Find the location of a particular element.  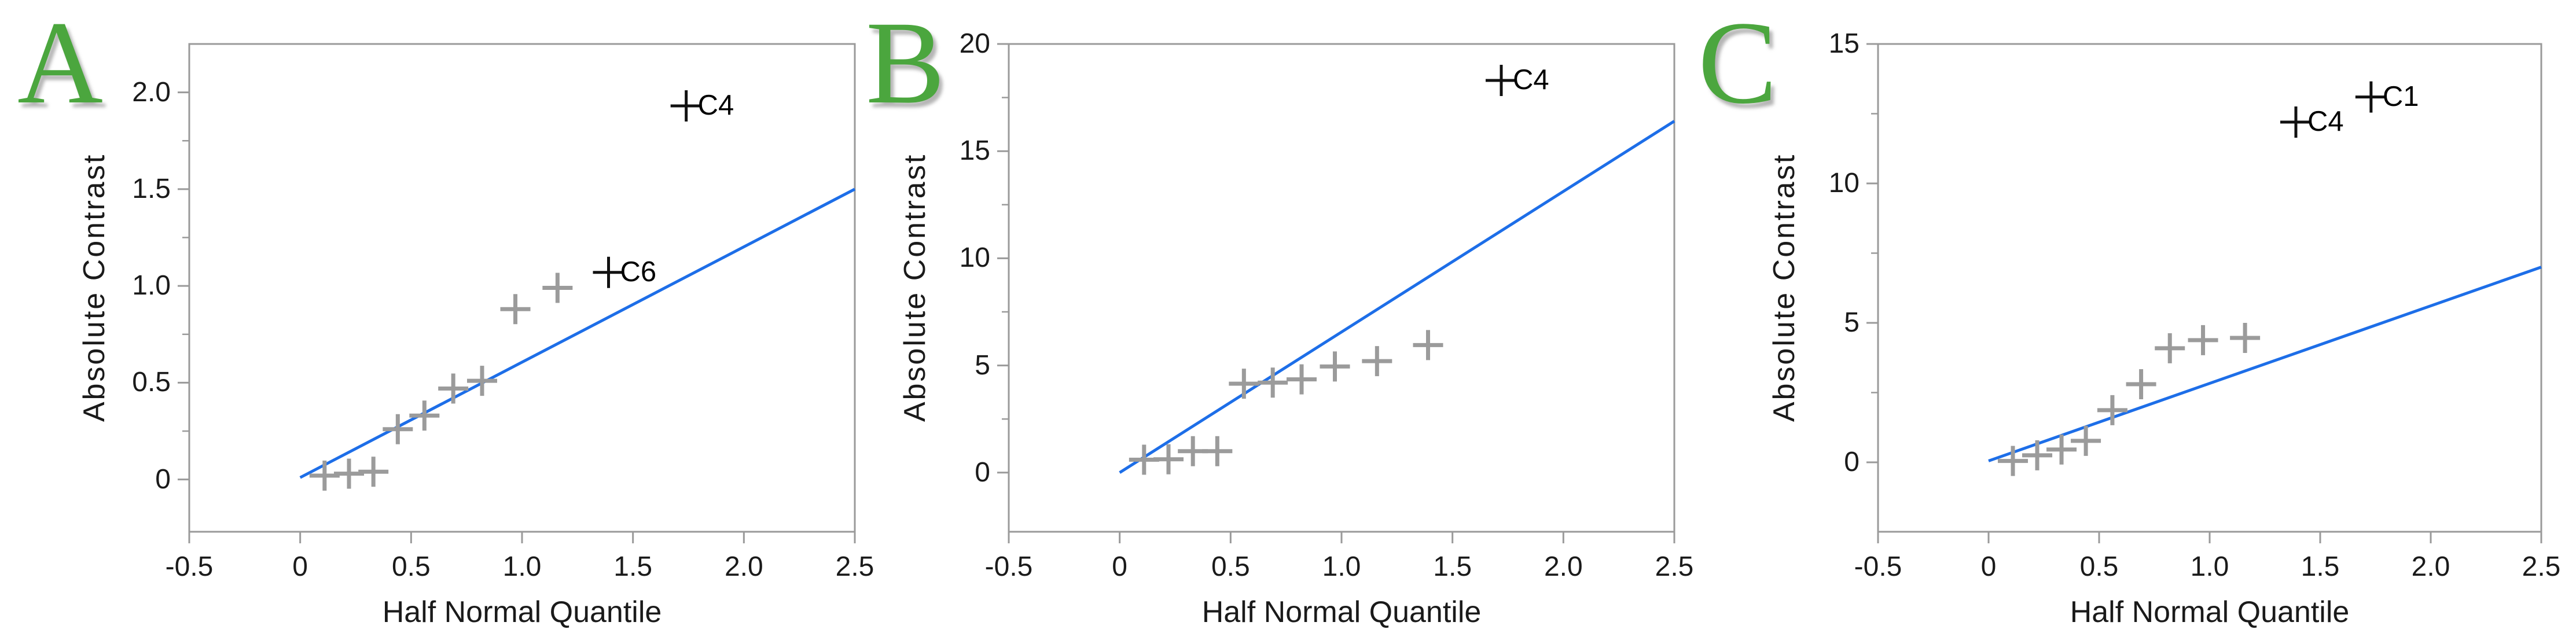

y-tick-label: 20 is located at coordinates (975, 43).